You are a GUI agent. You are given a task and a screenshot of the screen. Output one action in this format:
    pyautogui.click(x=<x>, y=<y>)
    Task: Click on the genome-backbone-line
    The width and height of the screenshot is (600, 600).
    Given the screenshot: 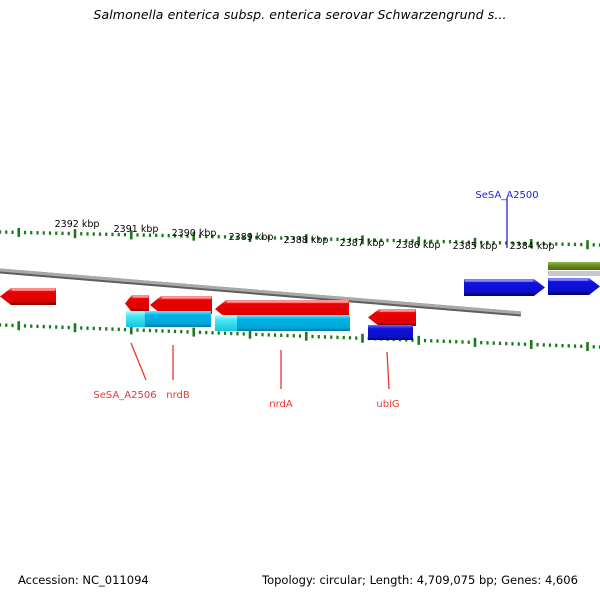 What is the action you would take?
    pyautogui.click(x=261, y=291)
    